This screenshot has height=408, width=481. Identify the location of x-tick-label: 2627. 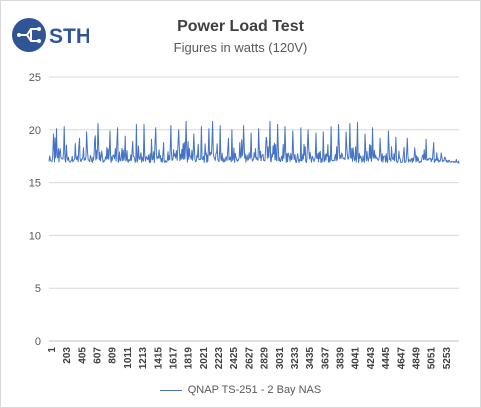
(249, 358).